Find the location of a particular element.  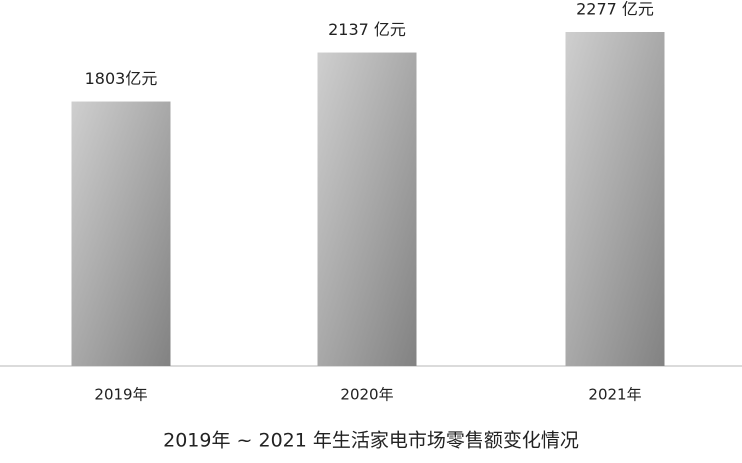

x-tick-label: 2020年 is located at coordinates (366, 395).